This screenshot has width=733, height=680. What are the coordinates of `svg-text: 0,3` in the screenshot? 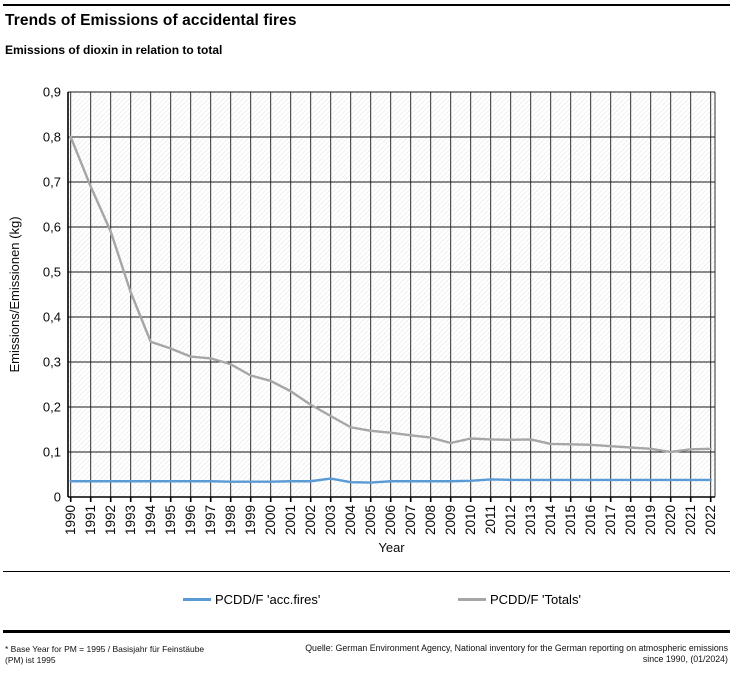 It's located at (52, 362).